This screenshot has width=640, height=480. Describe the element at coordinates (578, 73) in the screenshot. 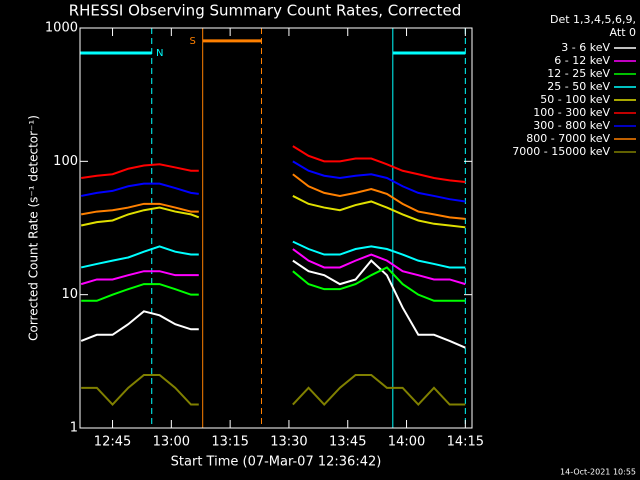

I see `legend-label: 12 - 25 keV` at that location.